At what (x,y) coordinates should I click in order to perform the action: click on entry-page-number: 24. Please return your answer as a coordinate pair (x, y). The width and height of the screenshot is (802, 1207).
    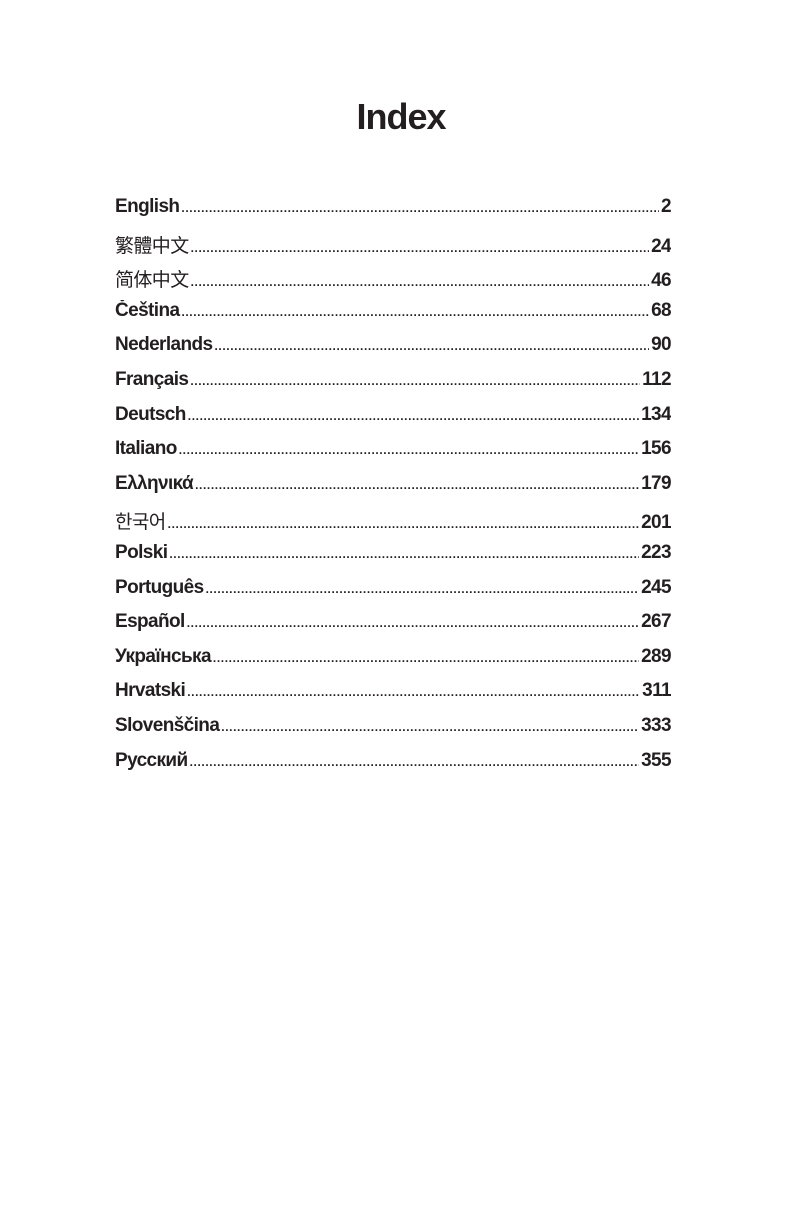
    Looking at the image, I should click on (661, 246).